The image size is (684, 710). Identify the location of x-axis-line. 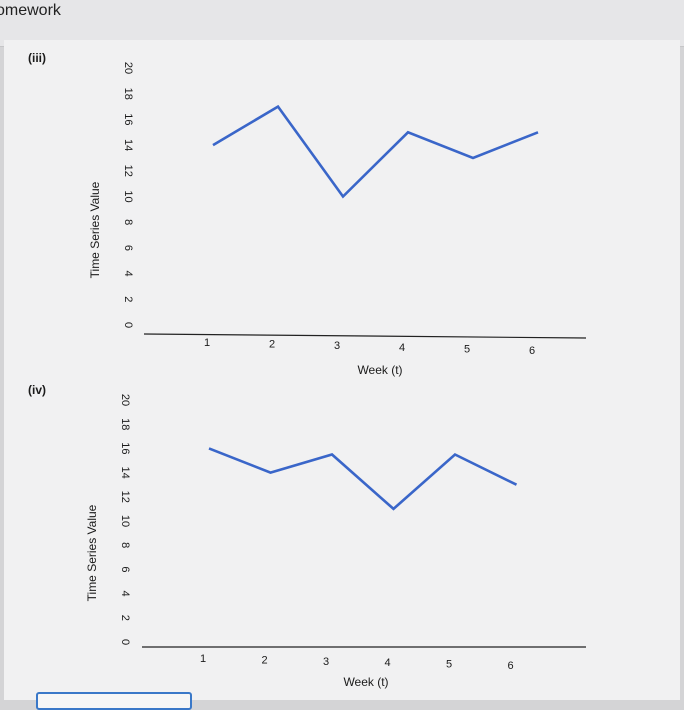
(365, 336).